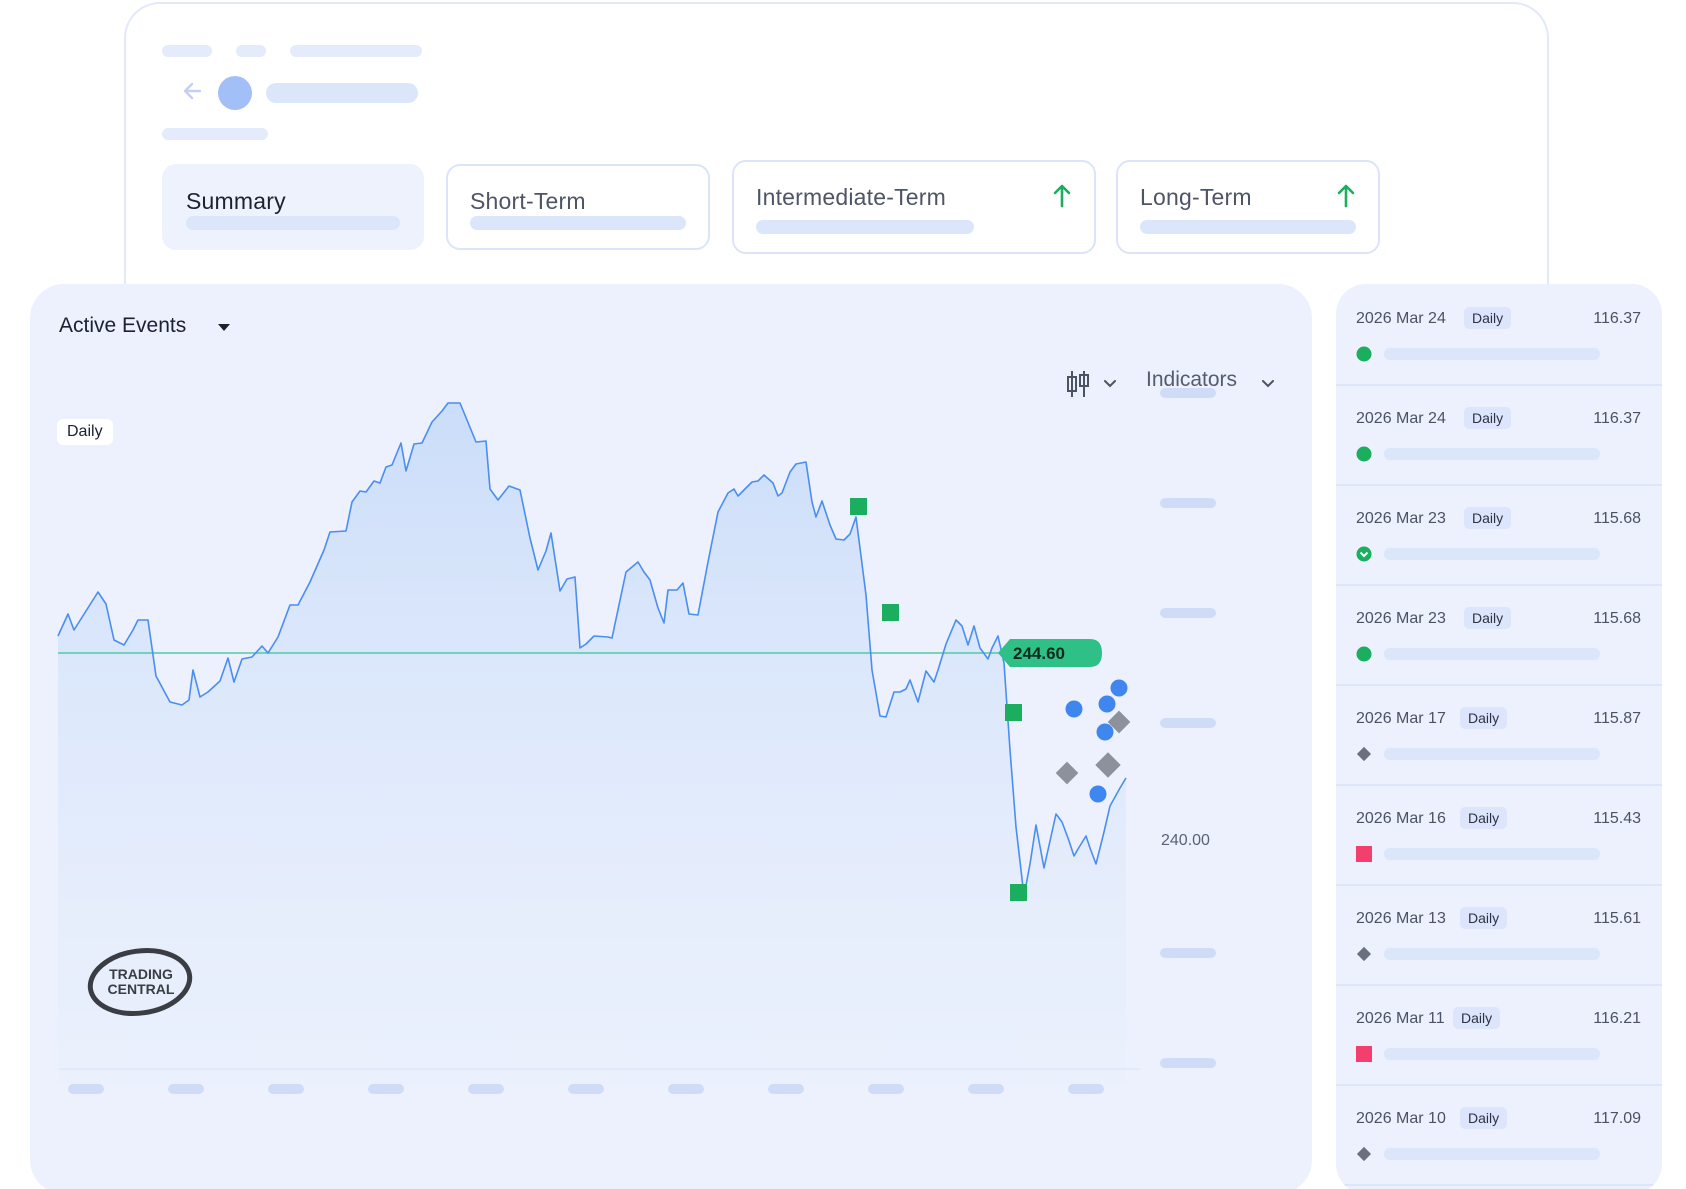 This screenshot has width=1686, height=1189. Describe the element at coordinates (224, 327) in the screenshot. I see `caret-down-icon` at that location.